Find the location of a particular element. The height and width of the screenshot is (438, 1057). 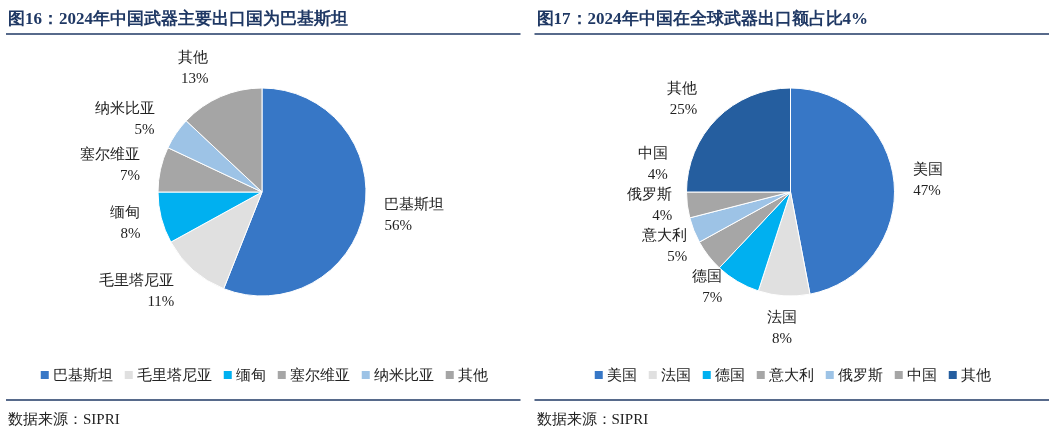

legend-label: 毛里塔尼亚 is located at coordinates (174, 375).